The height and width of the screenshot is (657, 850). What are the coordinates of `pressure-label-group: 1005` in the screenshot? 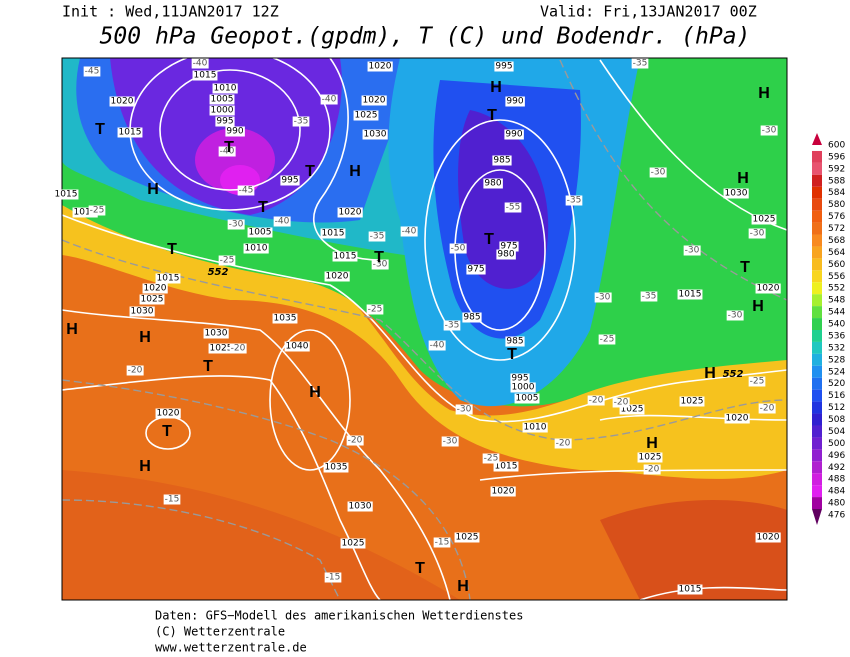 It's located at (222, 99).